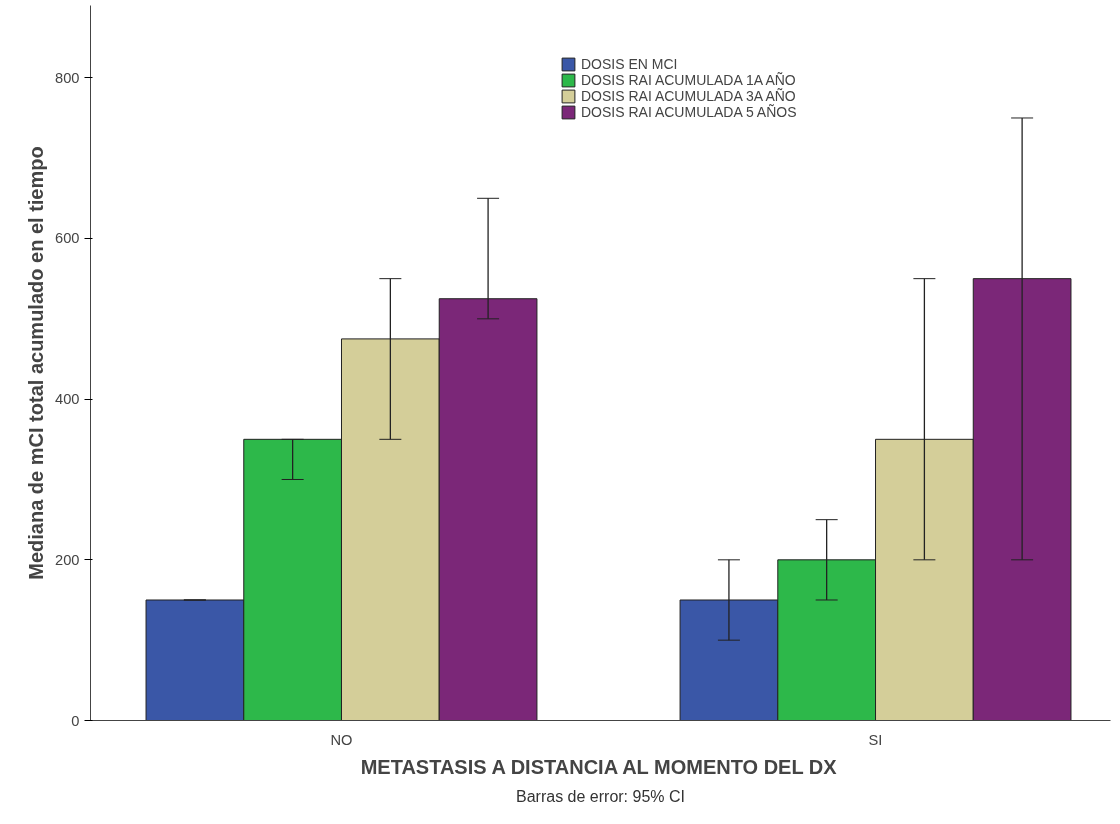  What do you see at coordinates (688, 96) in the screenshot?
I see `legend-label: DOSIS RAI ACUMULADA 3A AÑO` at bounding box center [688, 96].